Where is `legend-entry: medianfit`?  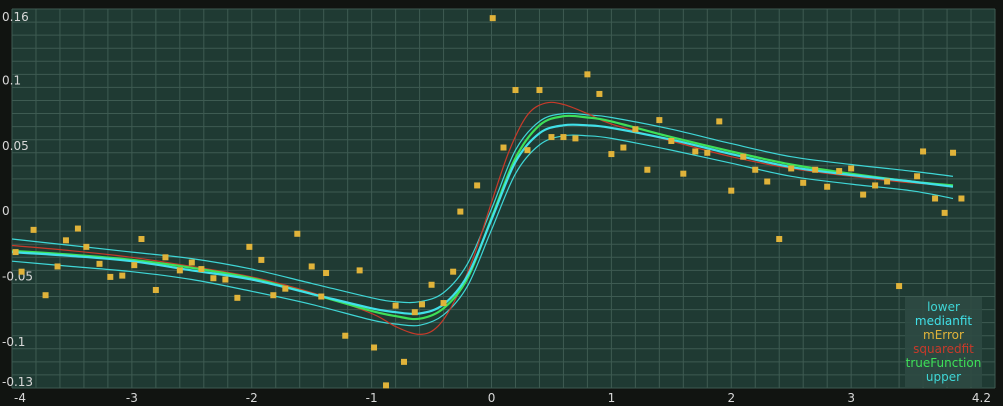
legend-entry: medianfit is located at coordinates (944, 321).